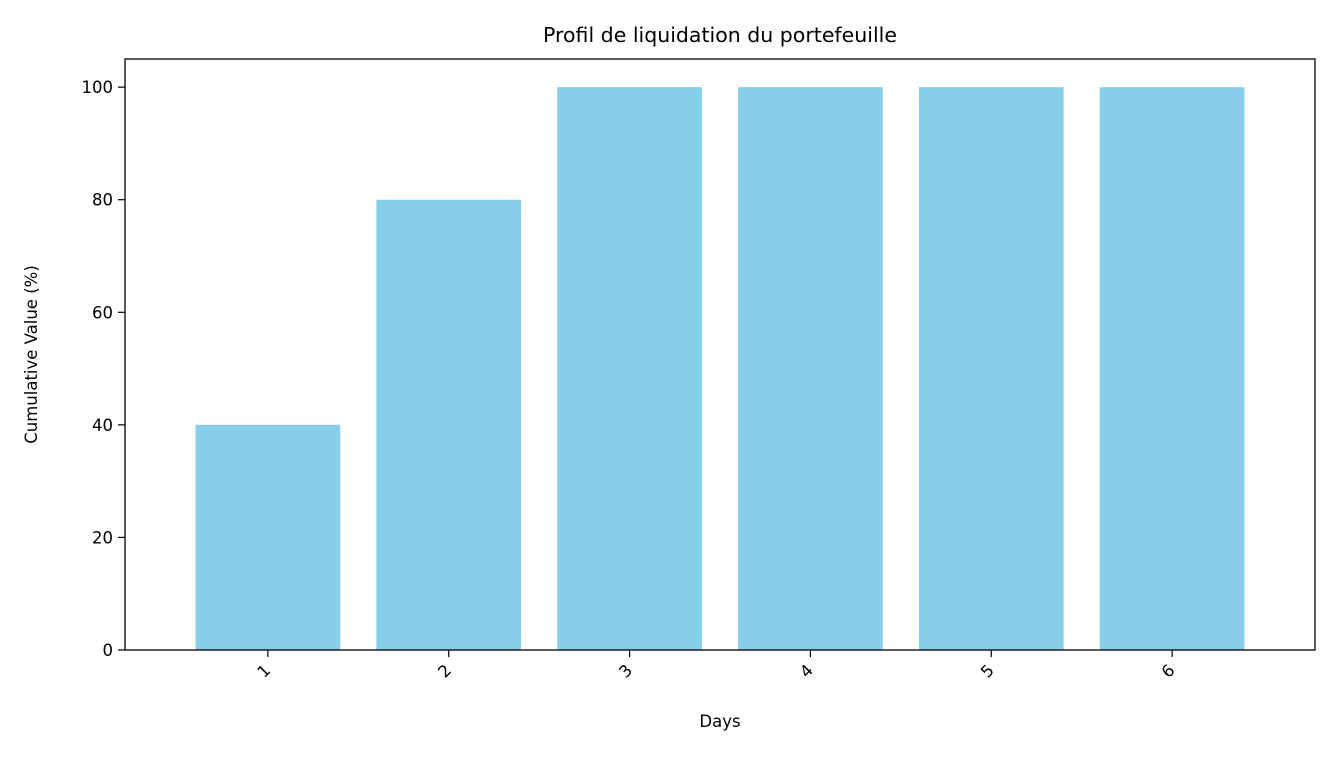 This screenshot has height=760, width=1334. Describe the element at coordinates (720, 35) in the screenshot. I see `chart-title: Profil de liquidation du portefeuille` at that location.